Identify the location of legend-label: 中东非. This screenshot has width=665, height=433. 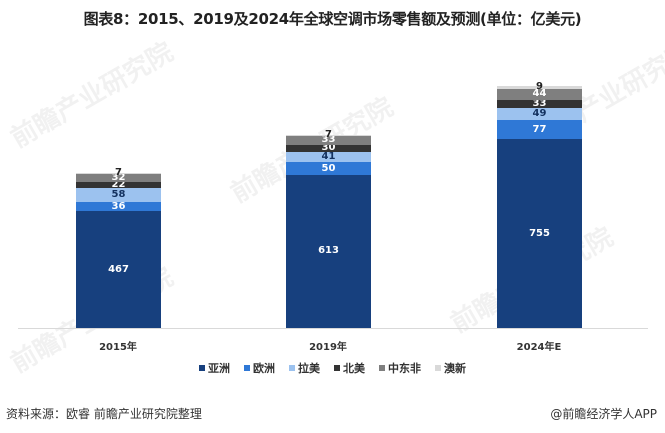
(404, 368).